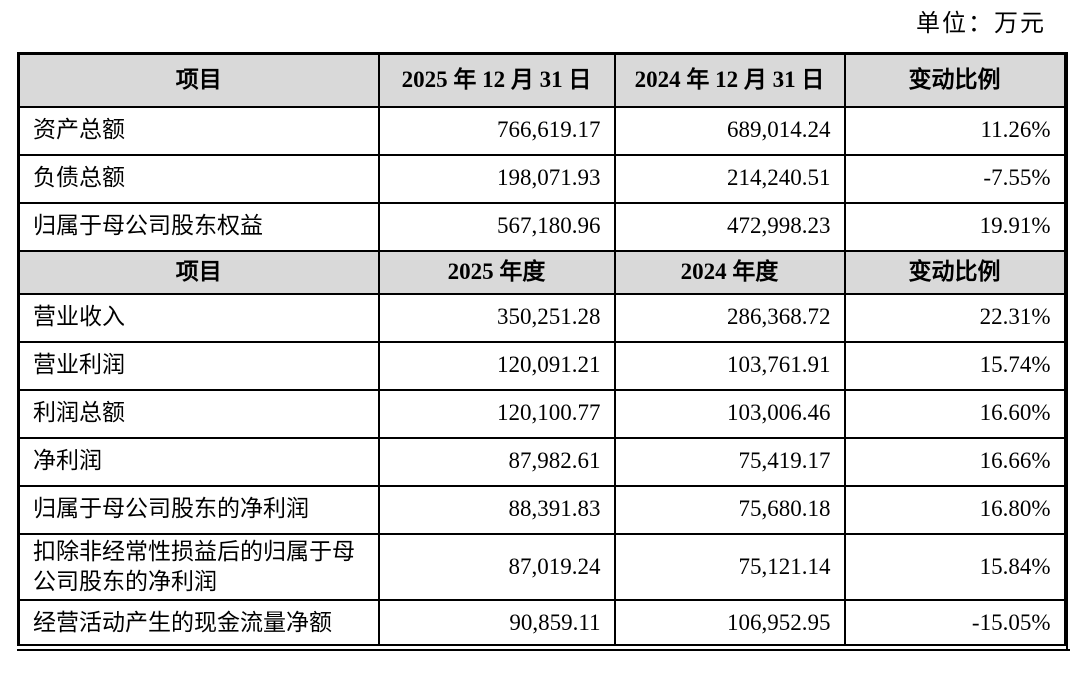 The height and width of the screenshot is (685, 1080). I want to click on value-2025-cell: 87,982.61, so click(496, 461).